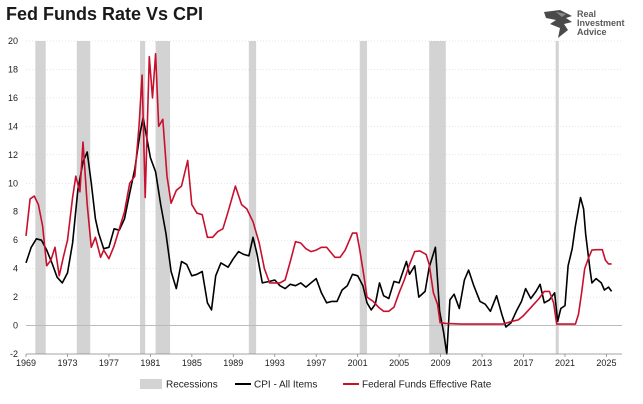  I want to click on y-tick-label: 20, so click(13, 41).